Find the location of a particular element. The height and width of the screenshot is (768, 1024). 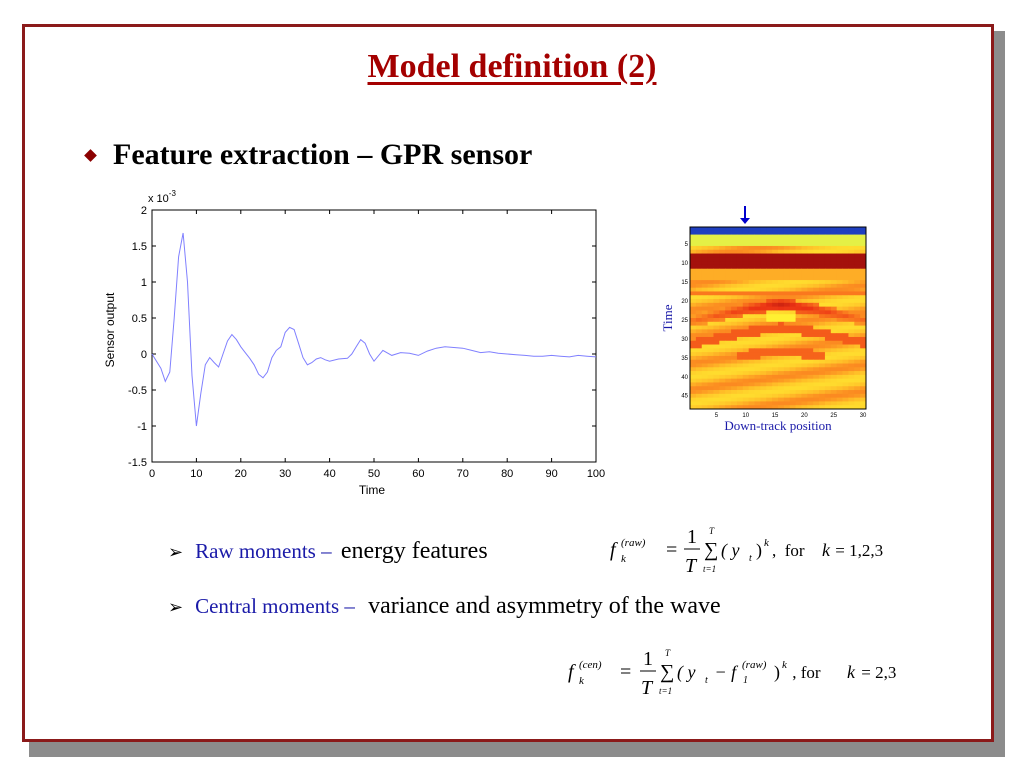

gpr-x-tick-label: 20 is located at coordinates (804, 416).